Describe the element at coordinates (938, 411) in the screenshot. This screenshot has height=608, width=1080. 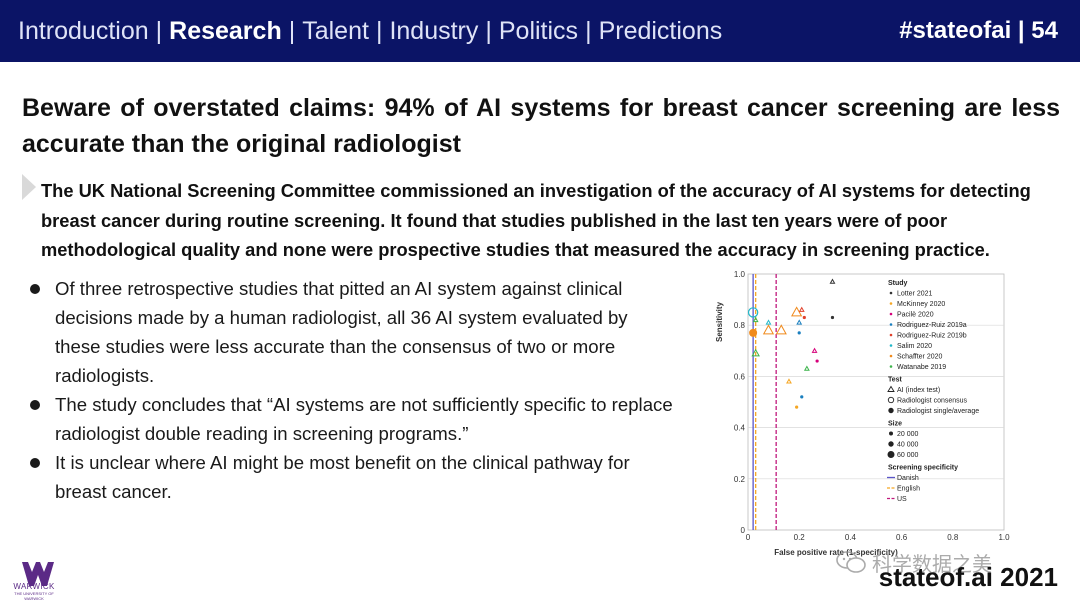
I see `legend-entry: Radiologist single/average` at that location.